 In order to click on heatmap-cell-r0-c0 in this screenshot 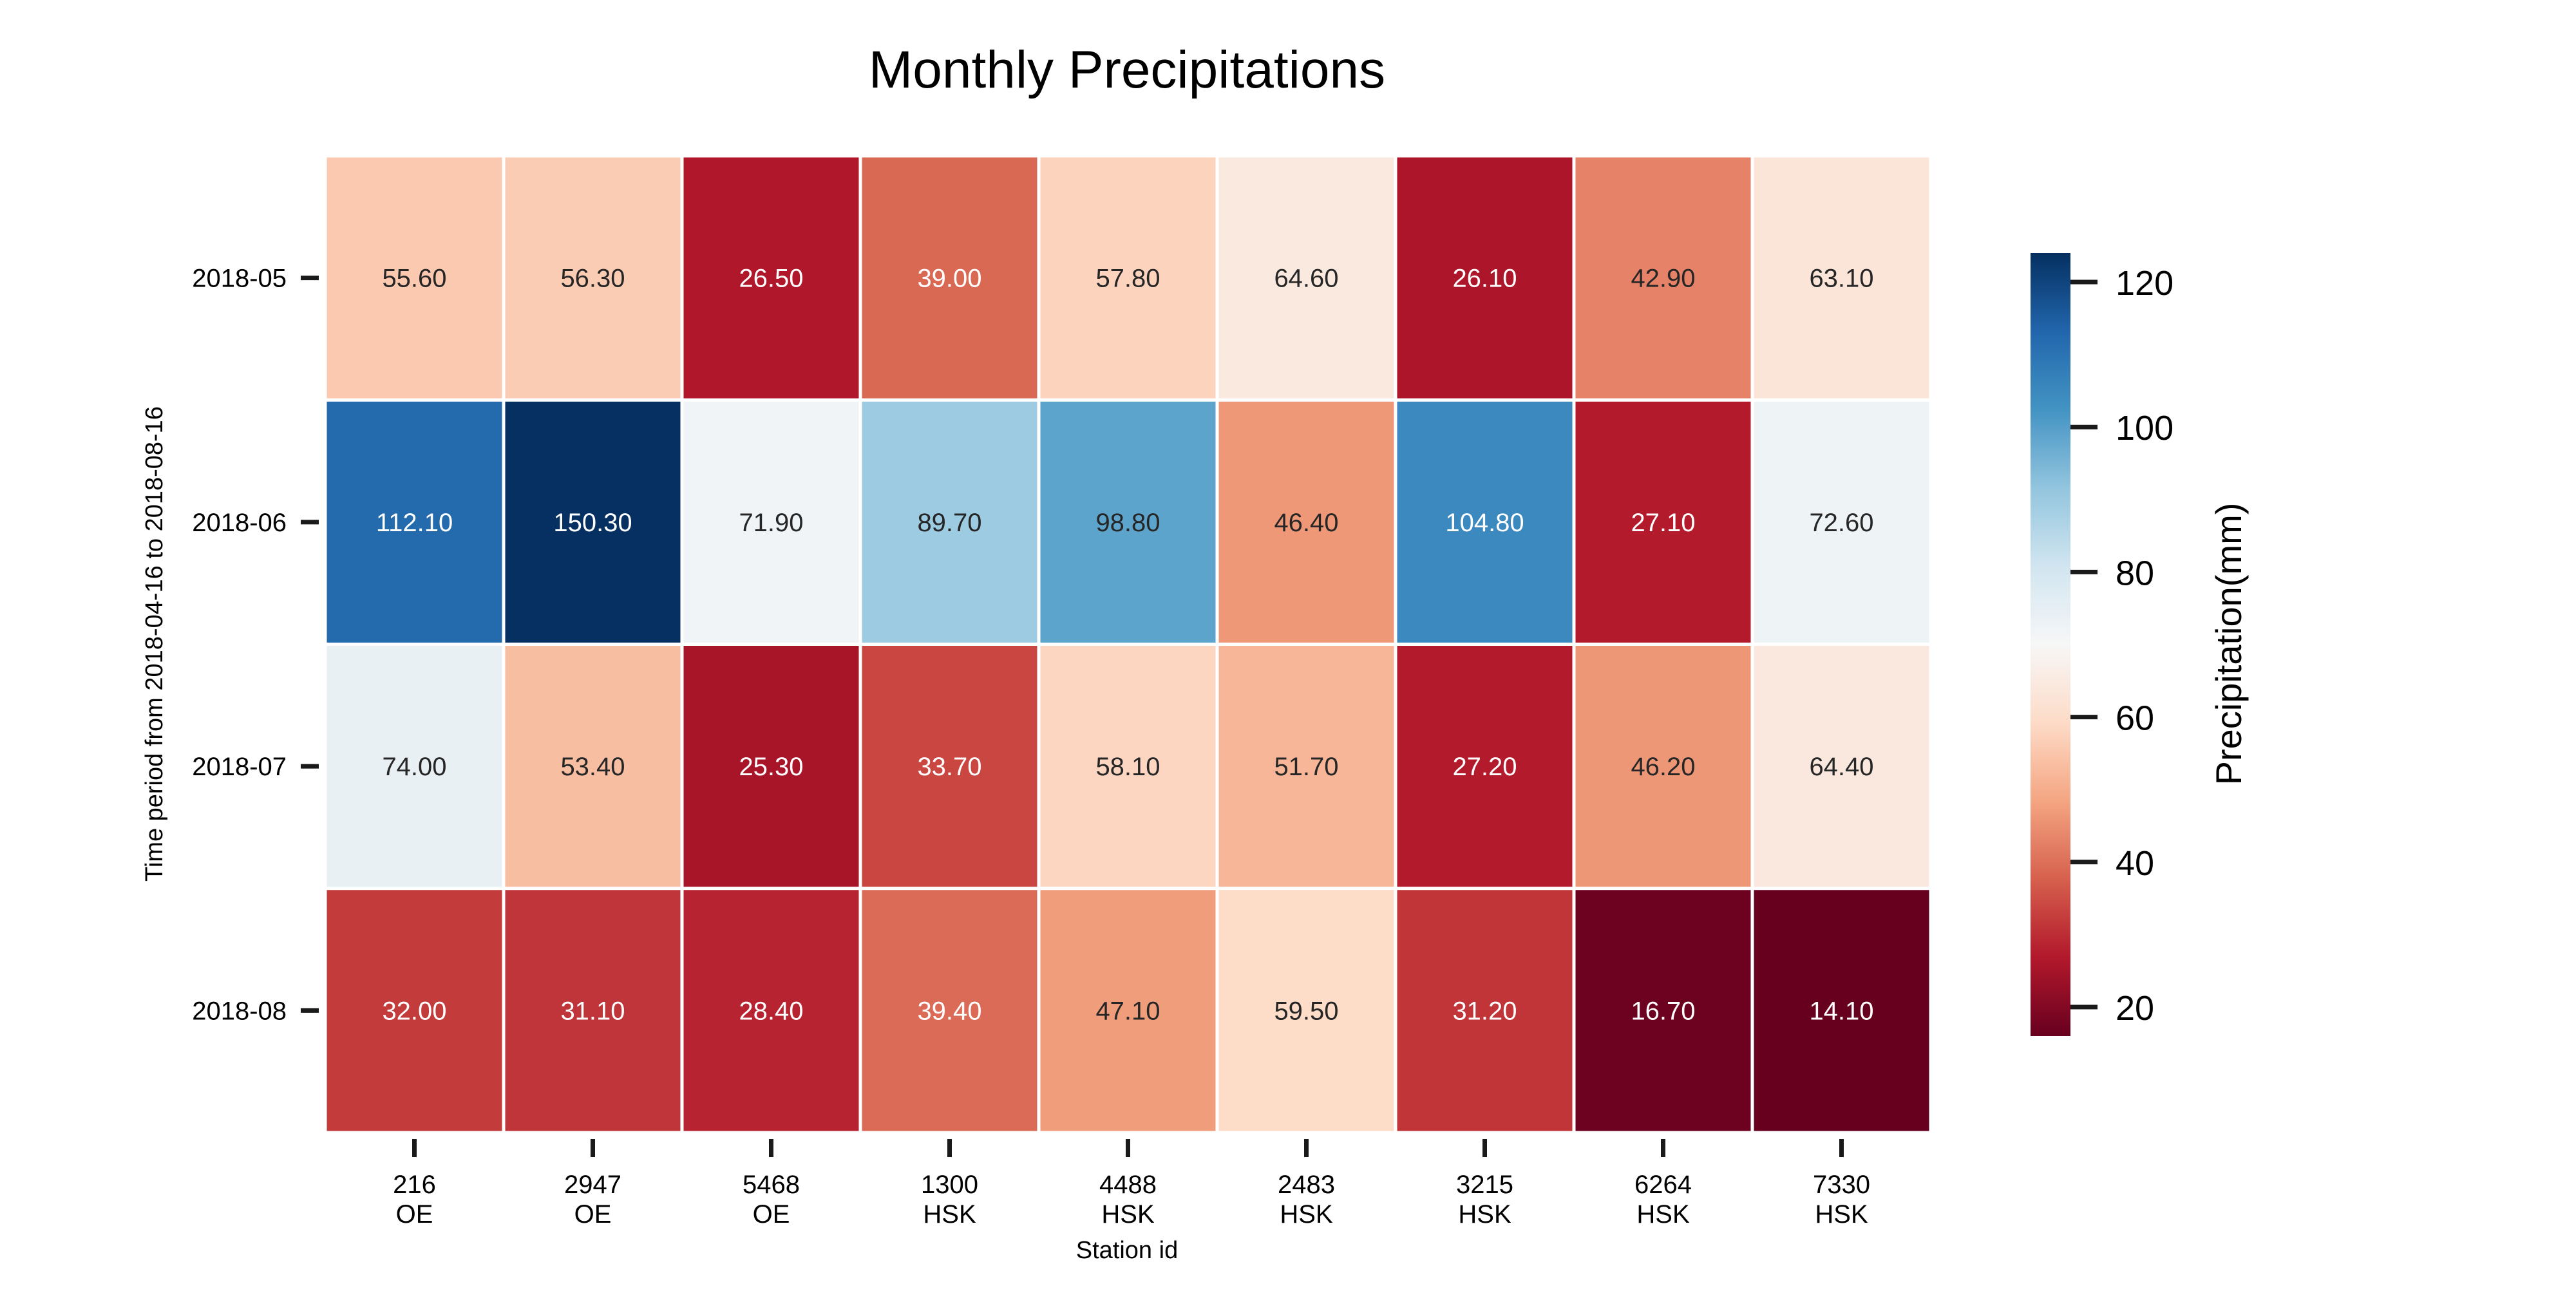, I will do `click(415, 278)`.